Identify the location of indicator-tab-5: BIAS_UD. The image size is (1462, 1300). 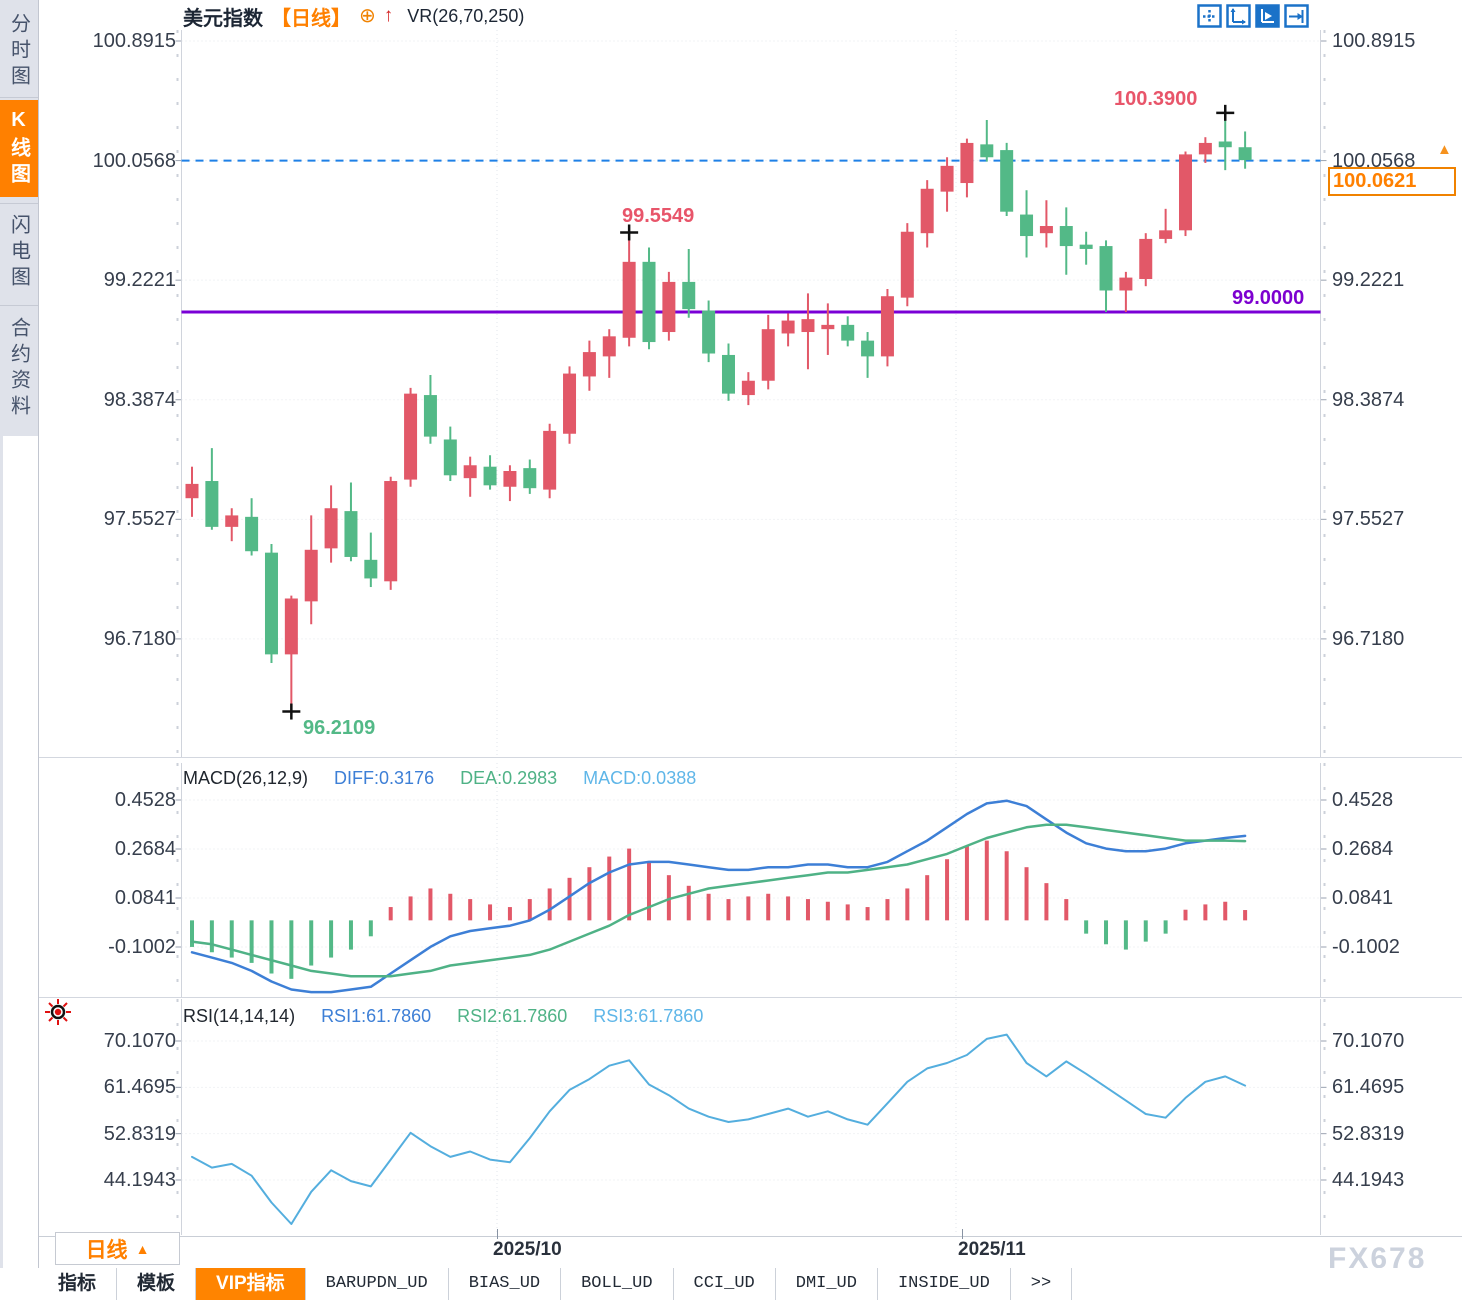
(505, 1284).